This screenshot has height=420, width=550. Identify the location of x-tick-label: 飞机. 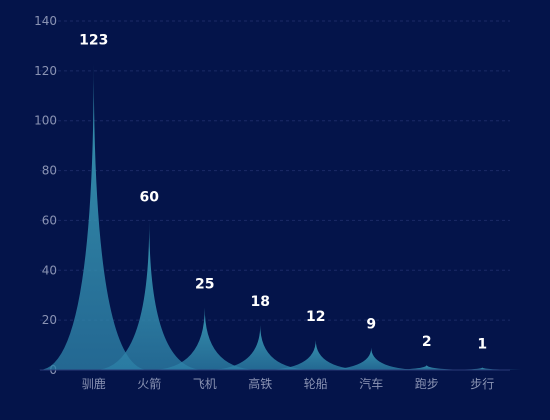
(205, 384).